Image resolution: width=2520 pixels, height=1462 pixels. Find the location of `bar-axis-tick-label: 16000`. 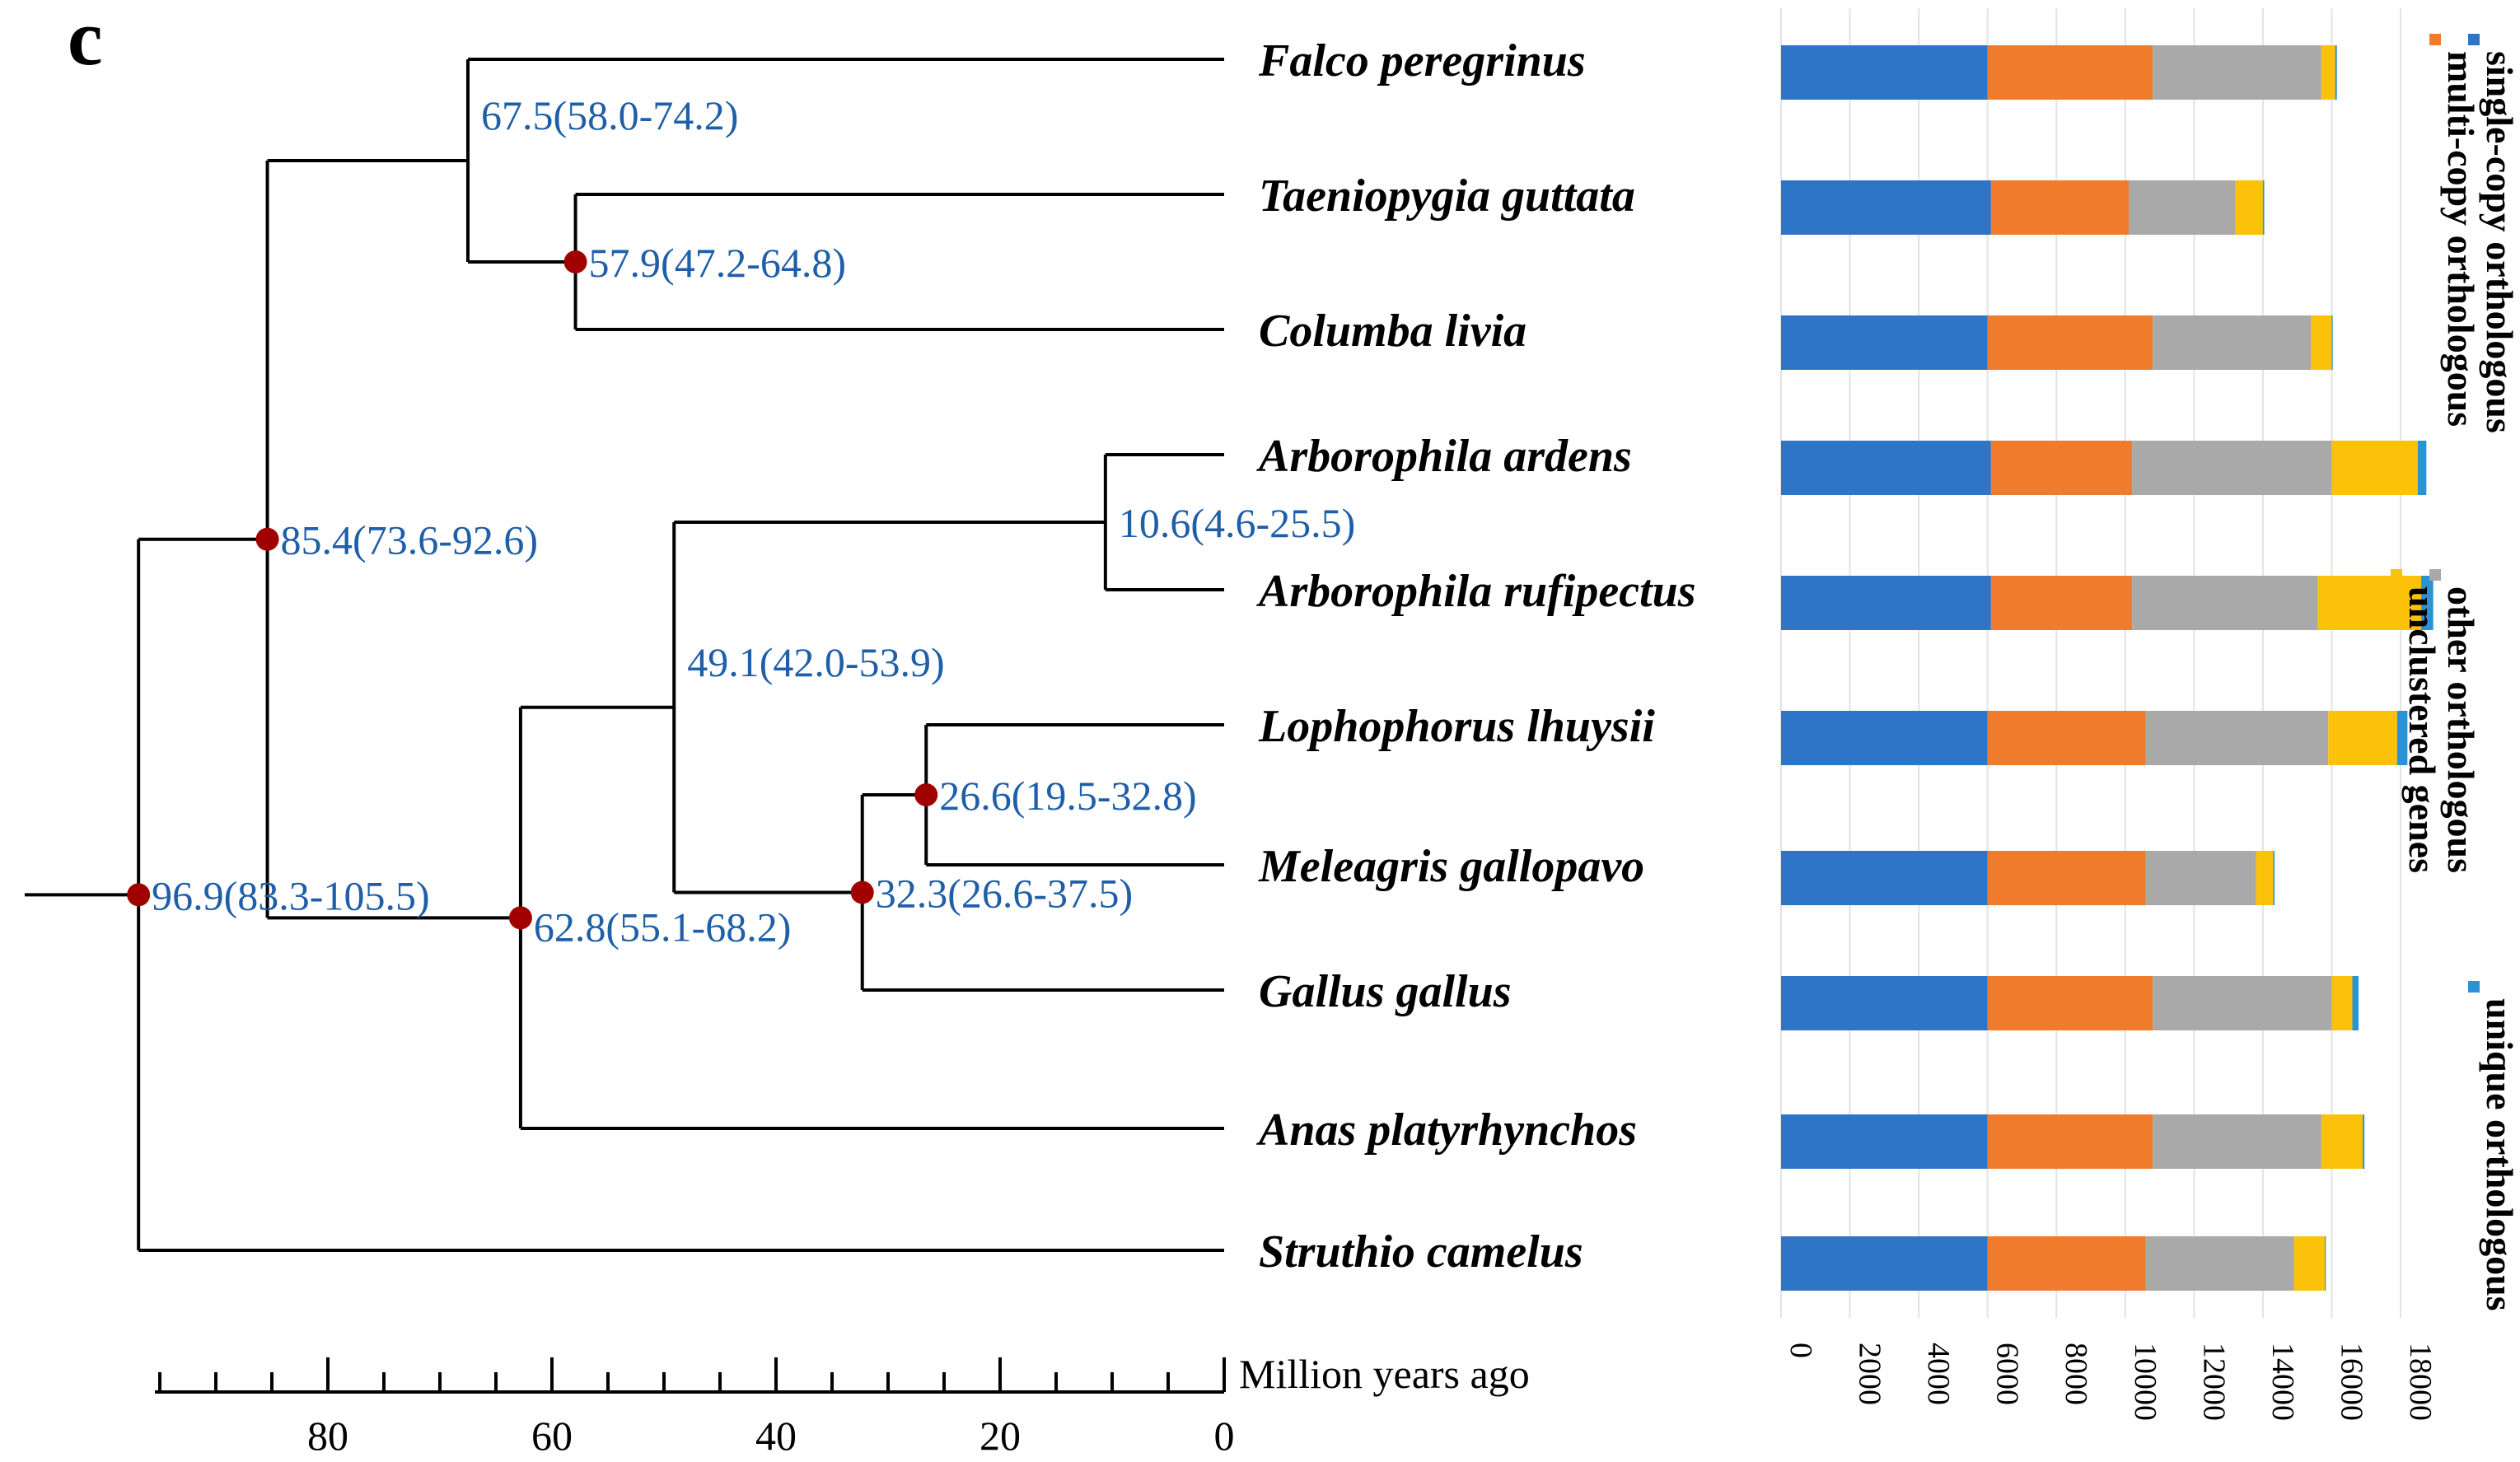

bar-axis-tick-label: 16000 is located at coordinates (2351, 1382).